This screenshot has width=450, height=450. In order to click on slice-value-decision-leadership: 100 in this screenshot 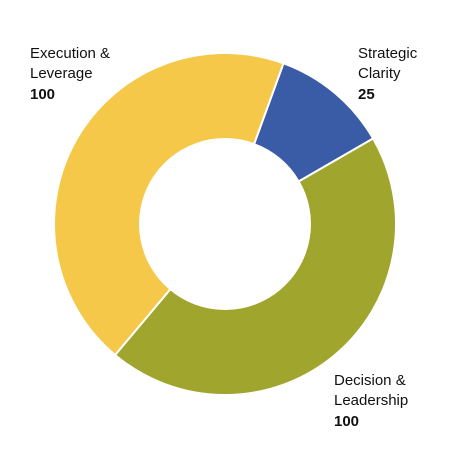, I will do `click(346, 421)`.